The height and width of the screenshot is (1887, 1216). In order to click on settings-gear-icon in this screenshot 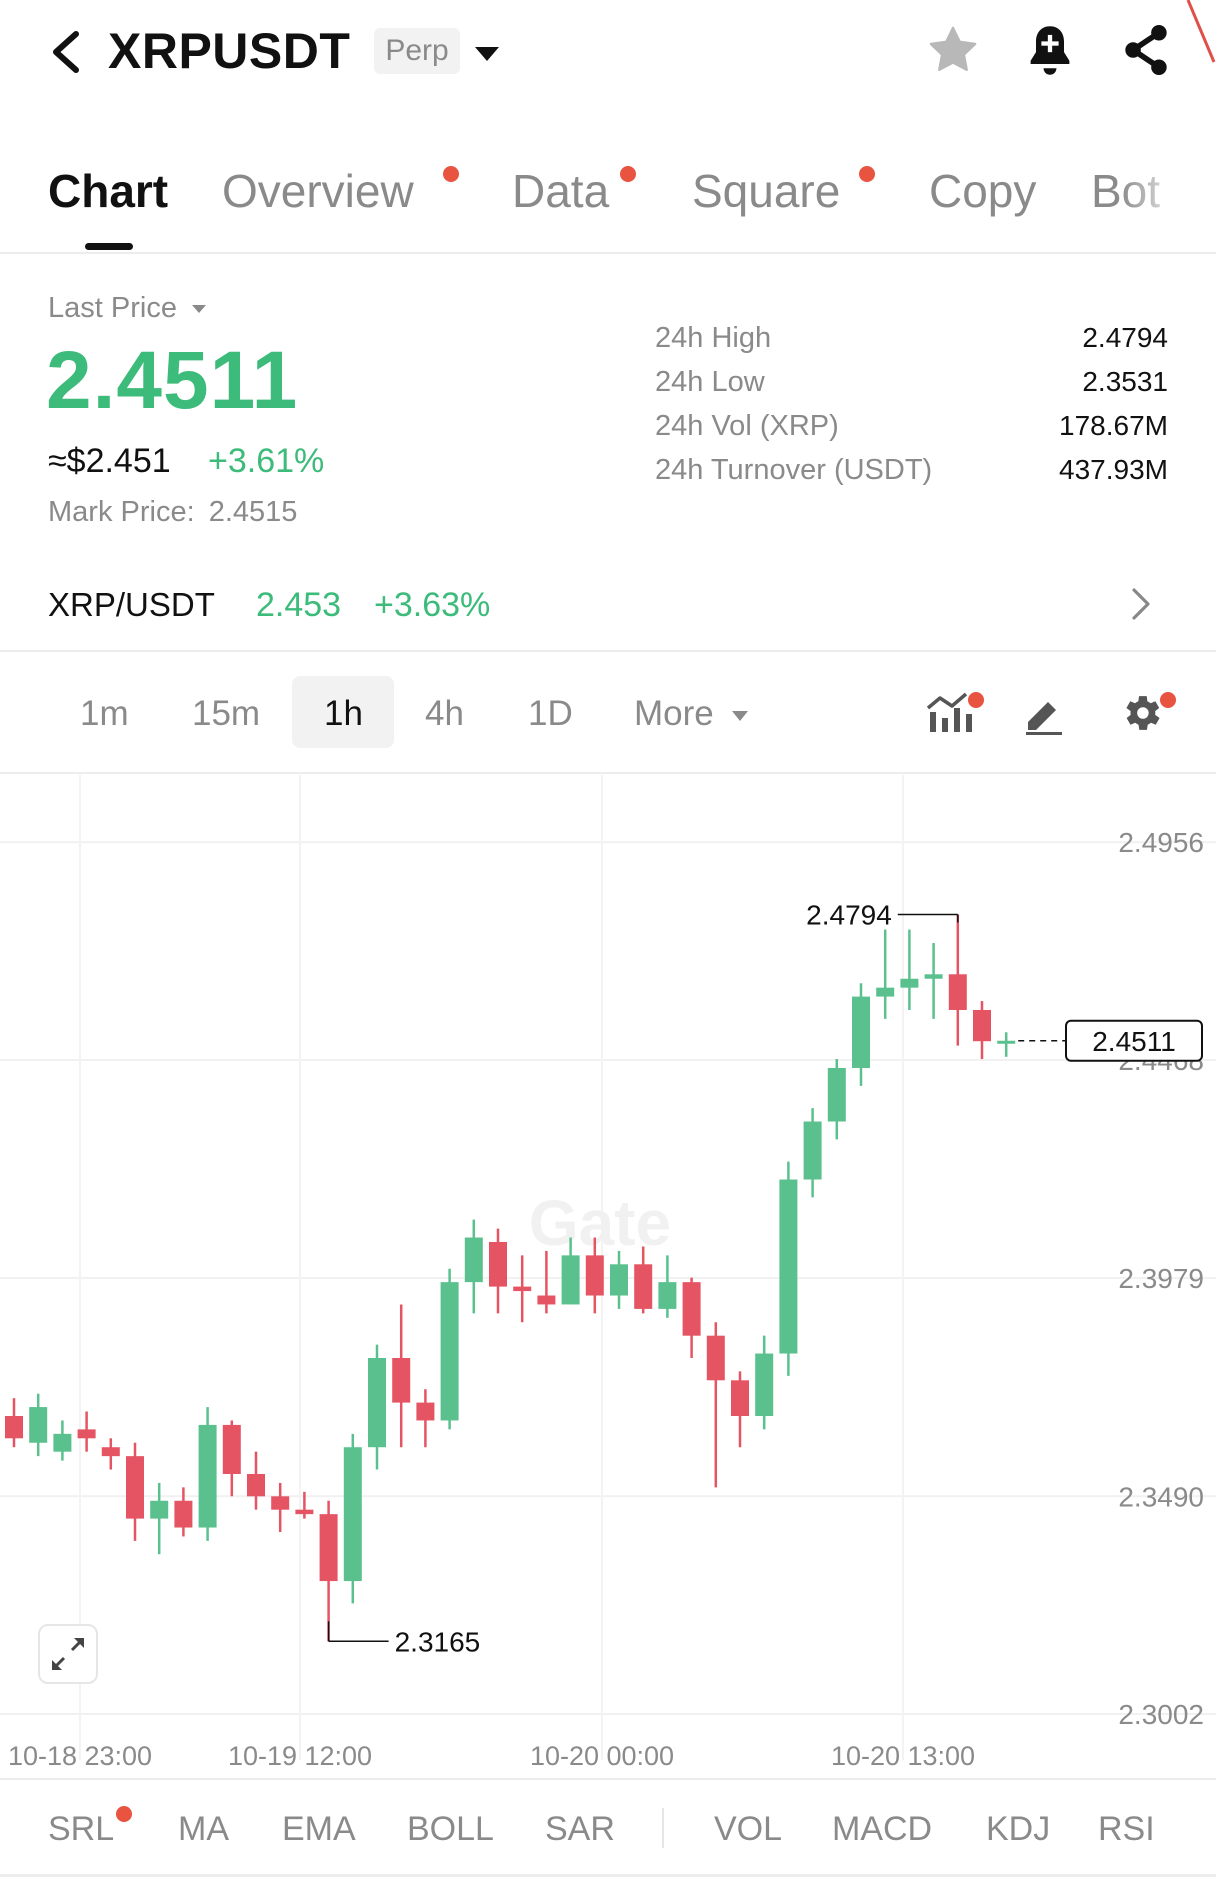, I will do `click(1141, 713)`.